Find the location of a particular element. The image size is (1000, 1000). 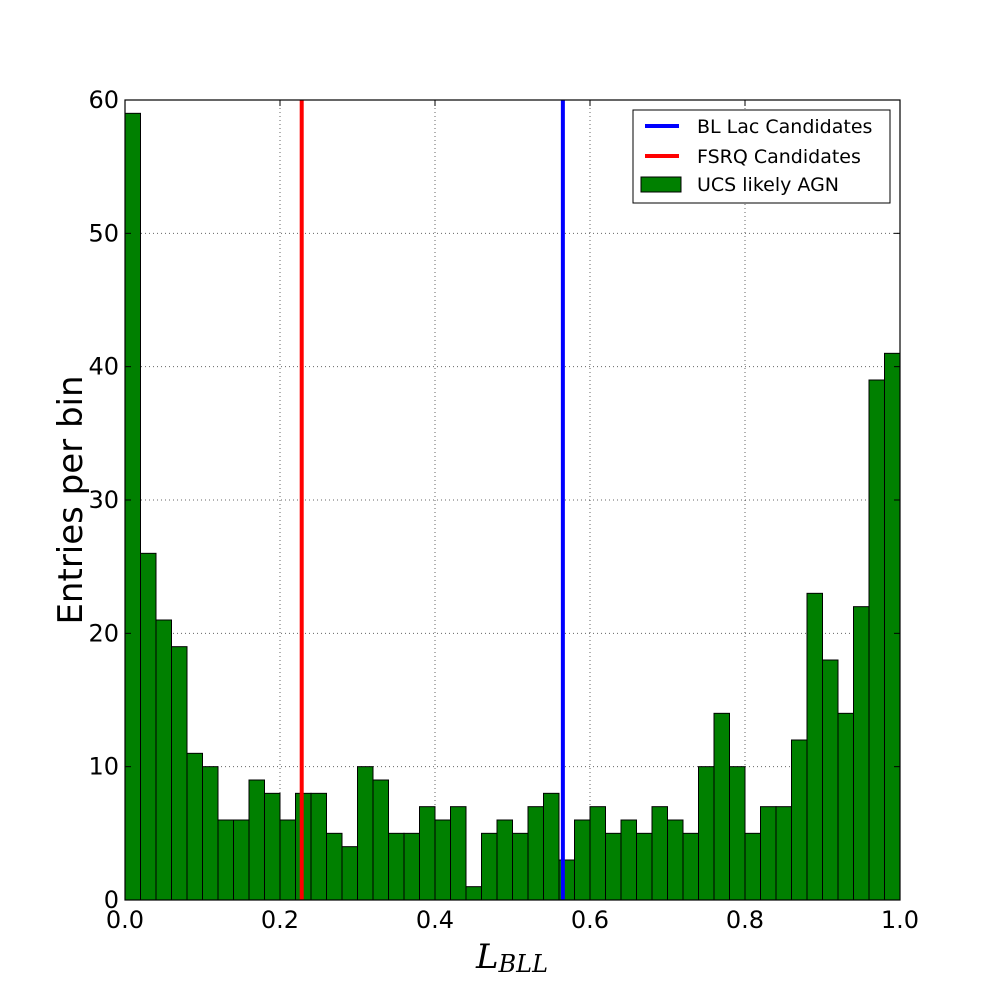

y-axis-title: Entries per bin is located at coordinates (71, 499).